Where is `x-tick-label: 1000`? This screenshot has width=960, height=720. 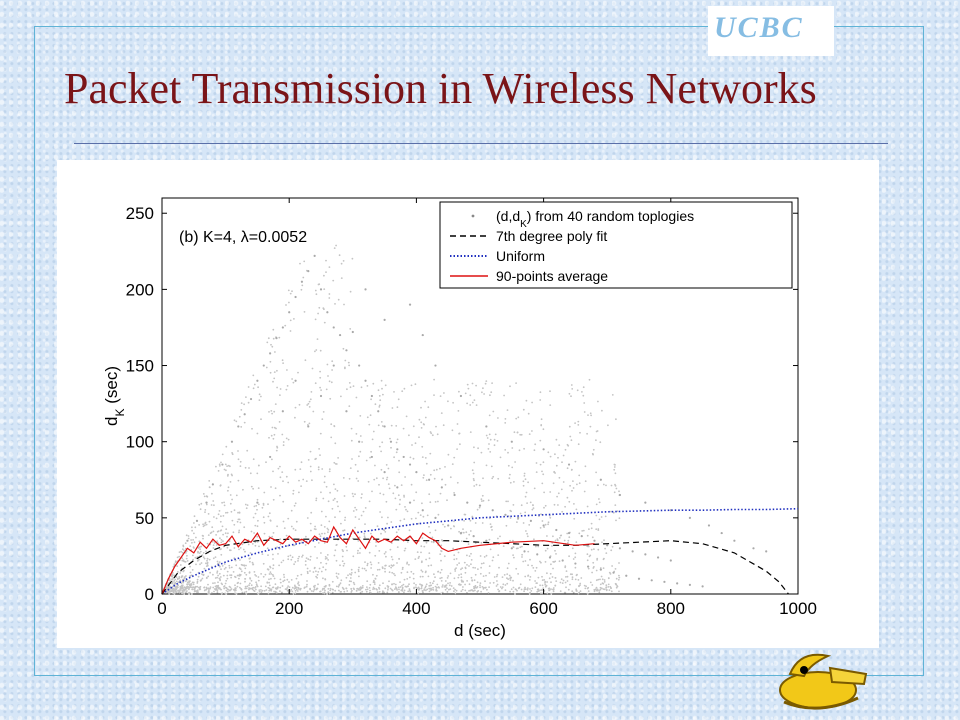 x-tick-label: 1000 is located at coordinates (798, 608).